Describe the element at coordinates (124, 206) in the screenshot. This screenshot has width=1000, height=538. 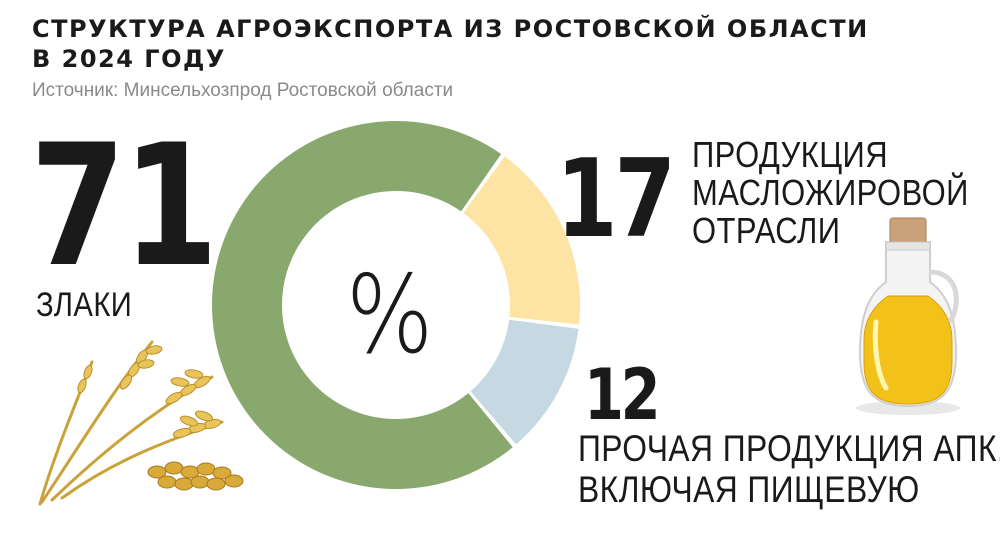
I see `value-label-grain: 71` at that location.